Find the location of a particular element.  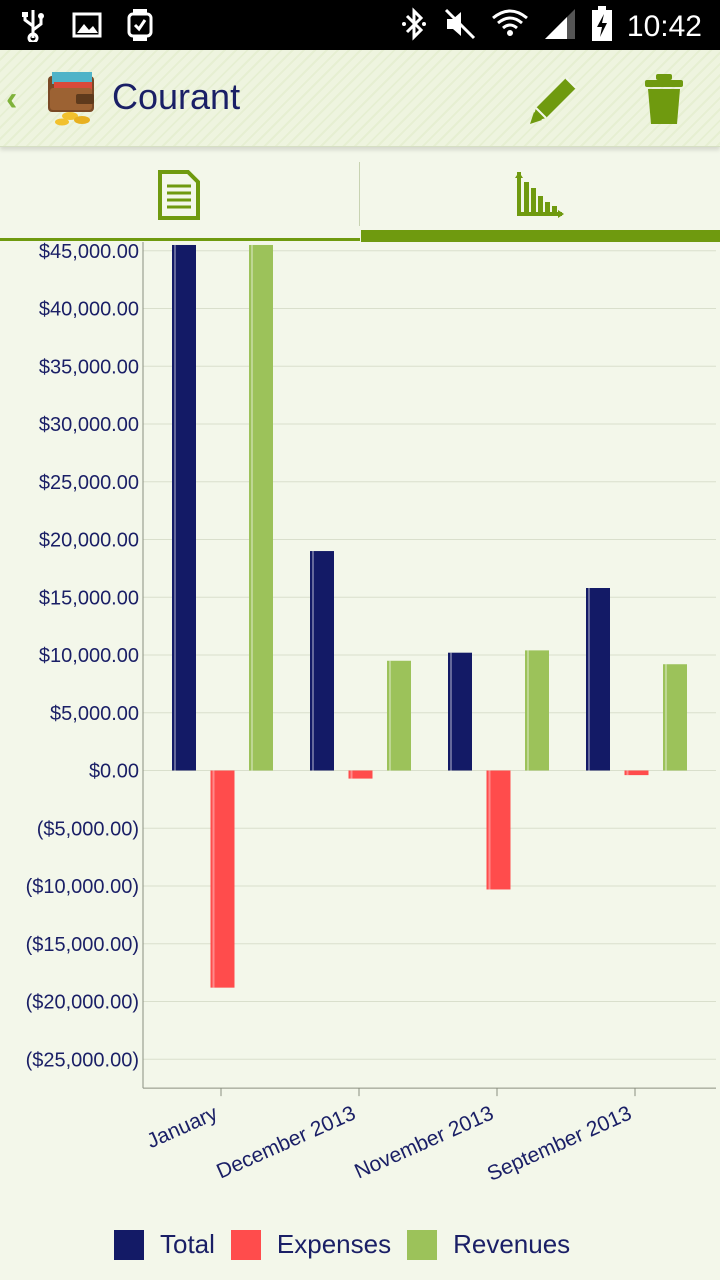

action-bar: ‹ Courant is located at coordinates (360, 98).